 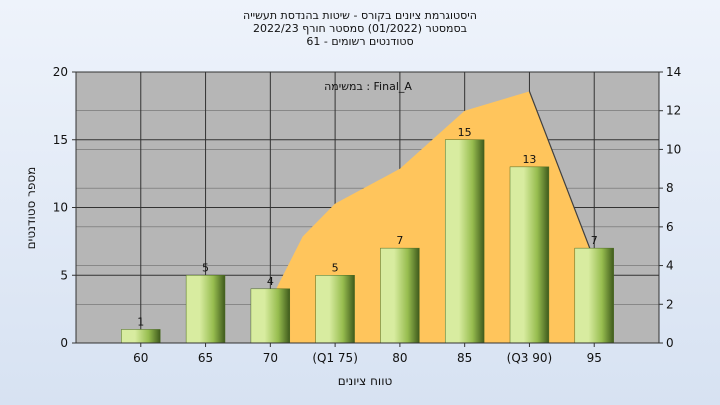 I want to click on y2-tick-label: 2, so click(x=670, y=304).